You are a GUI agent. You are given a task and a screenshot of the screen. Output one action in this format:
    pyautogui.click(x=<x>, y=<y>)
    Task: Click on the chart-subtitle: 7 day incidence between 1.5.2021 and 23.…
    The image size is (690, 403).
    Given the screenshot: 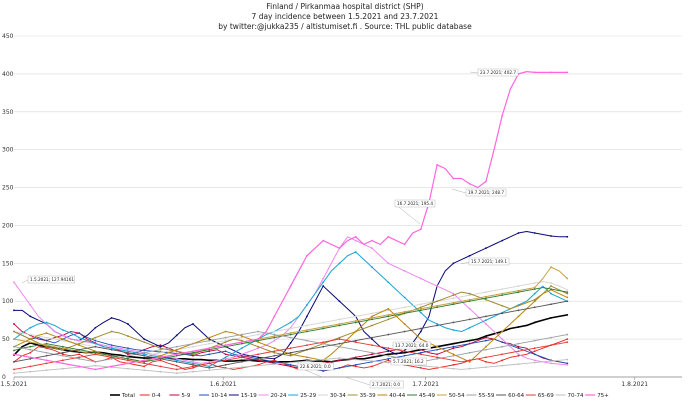 What is the action you would take?
    pyautogui.click(x=345, y=16)
    